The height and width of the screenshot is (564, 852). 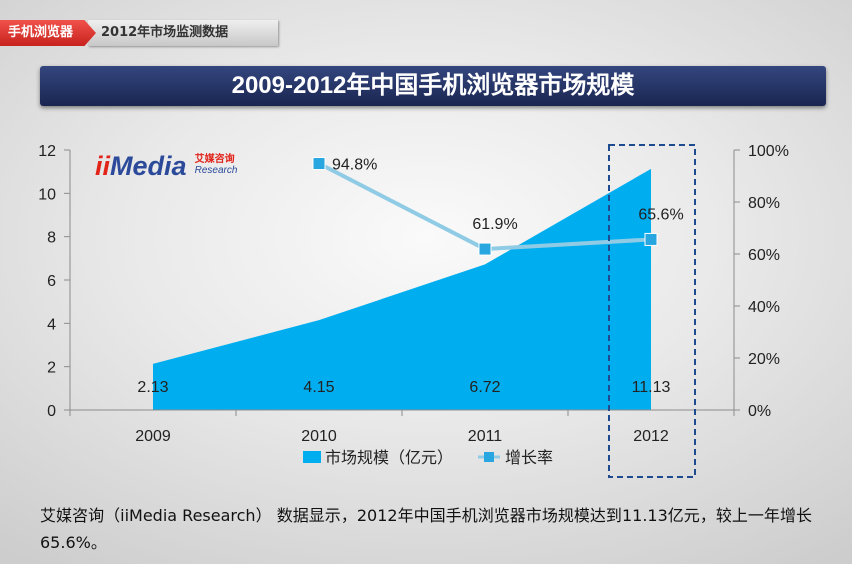 I want to click on legend-label-market-size: 市场规模（亿元）, so click(x=389, y=458).